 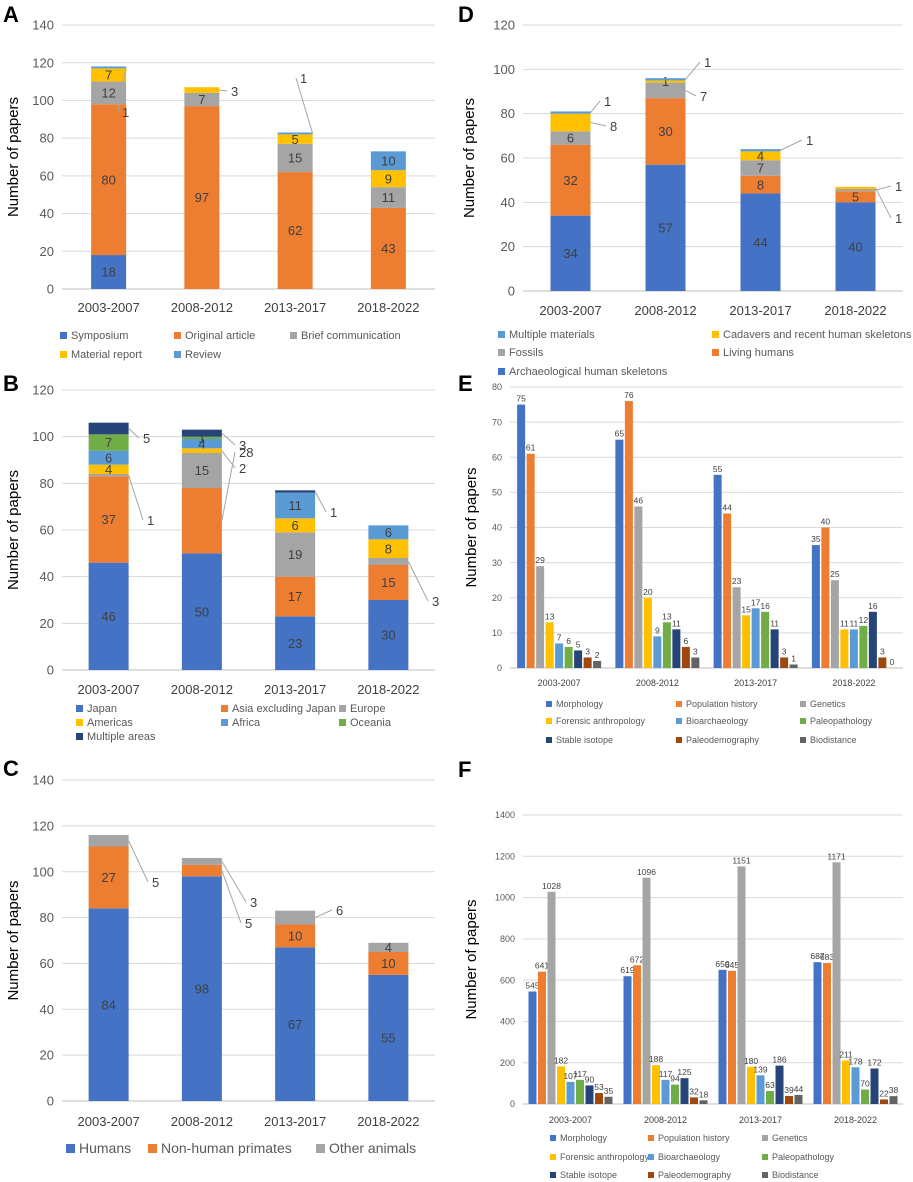 I want to click on data-label: 139, so click(x=760, y=1069).